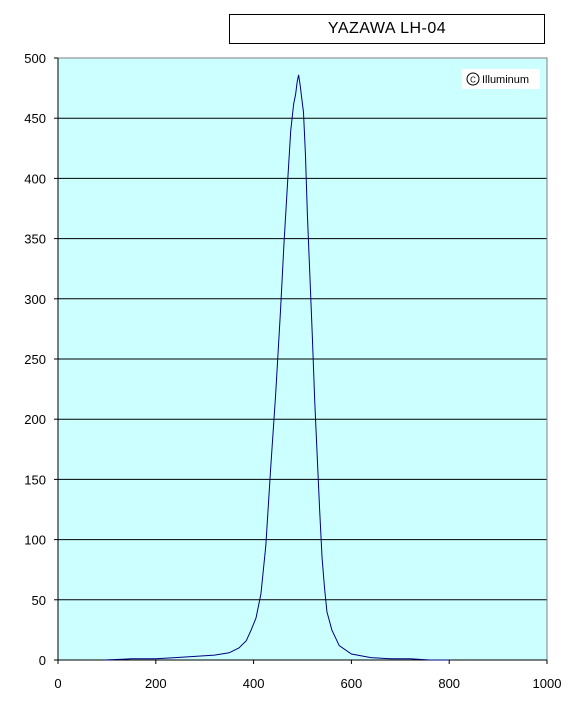 Image resolution: width=578 pixels, height=708 pixels. I want to click on y-tick-label: 100, so click(35, 540).